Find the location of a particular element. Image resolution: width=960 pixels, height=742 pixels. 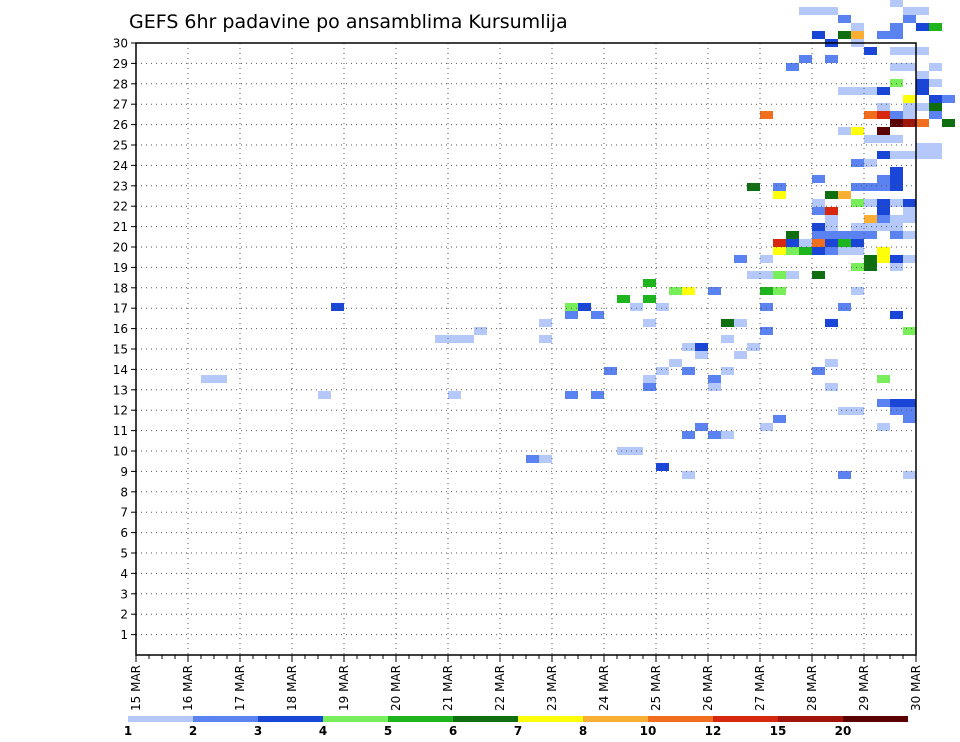

x-tick-label: 23 MAR is located at coordinates (552, 688).